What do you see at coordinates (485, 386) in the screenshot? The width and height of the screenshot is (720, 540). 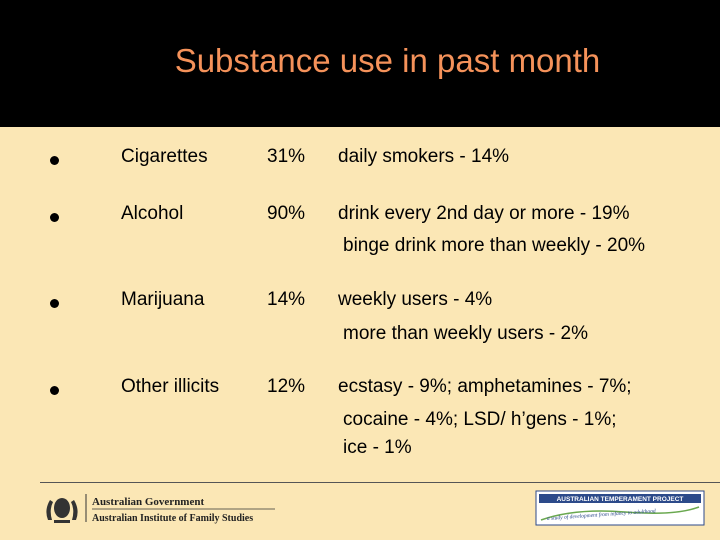 I see `substance-detail: ecstasy - 9%; amphetamines - 7%;` at bounding box center [485, 386].